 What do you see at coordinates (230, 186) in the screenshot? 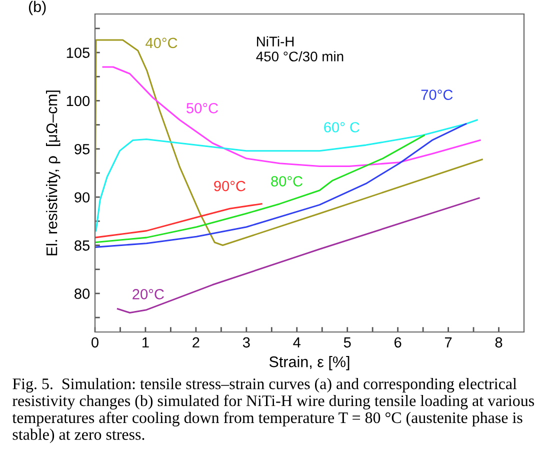
I see `series-label: 90°C` at bounding box center [230, 186].